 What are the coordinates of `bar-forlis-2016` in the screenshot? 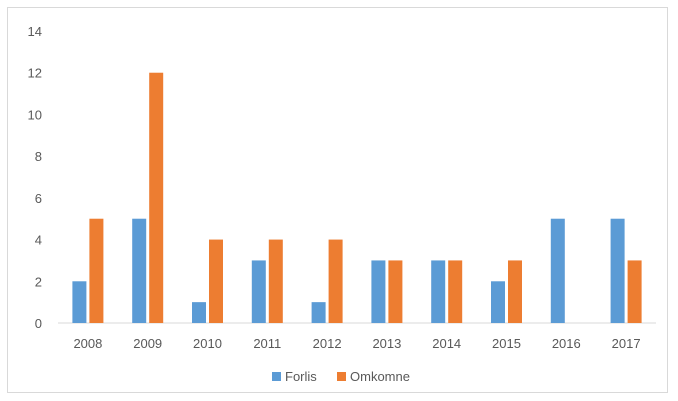 It's located at (557, 270).